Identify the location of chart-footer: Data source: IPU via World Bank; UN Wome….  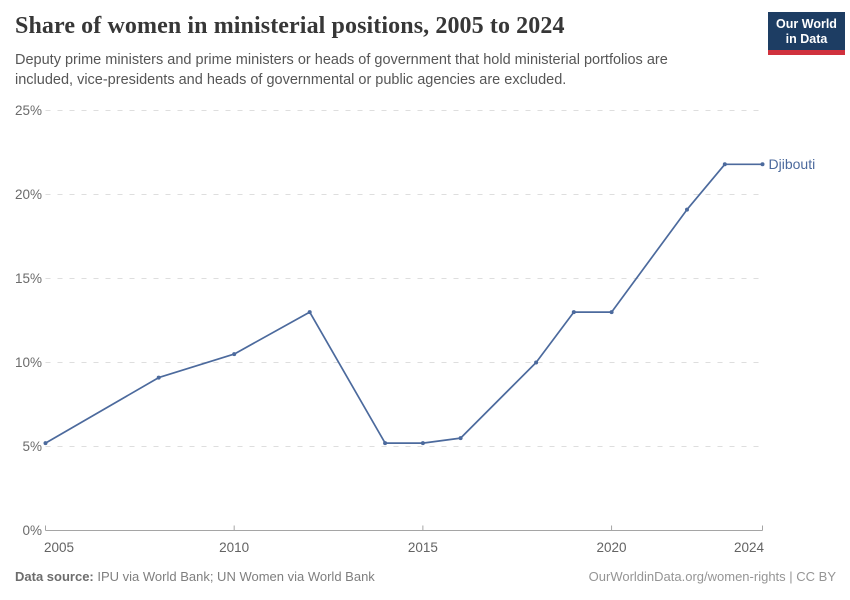
(425, 576).